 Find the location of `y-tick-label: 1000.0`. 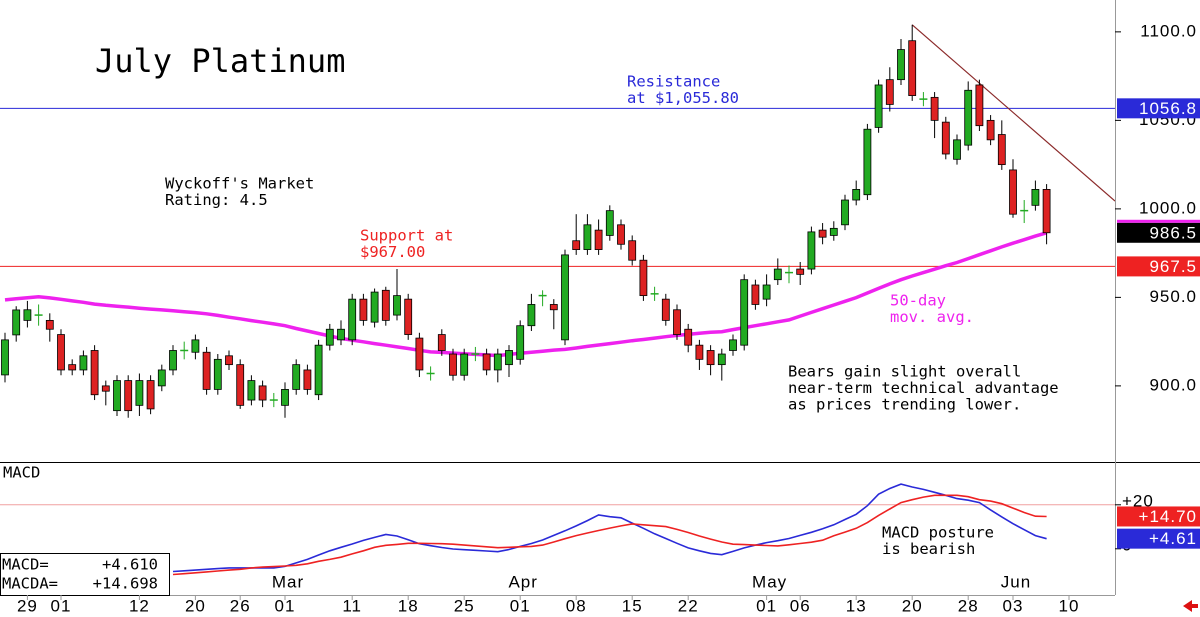

y-tick-label: 1000.0 is located at coordinates (1168, 207).